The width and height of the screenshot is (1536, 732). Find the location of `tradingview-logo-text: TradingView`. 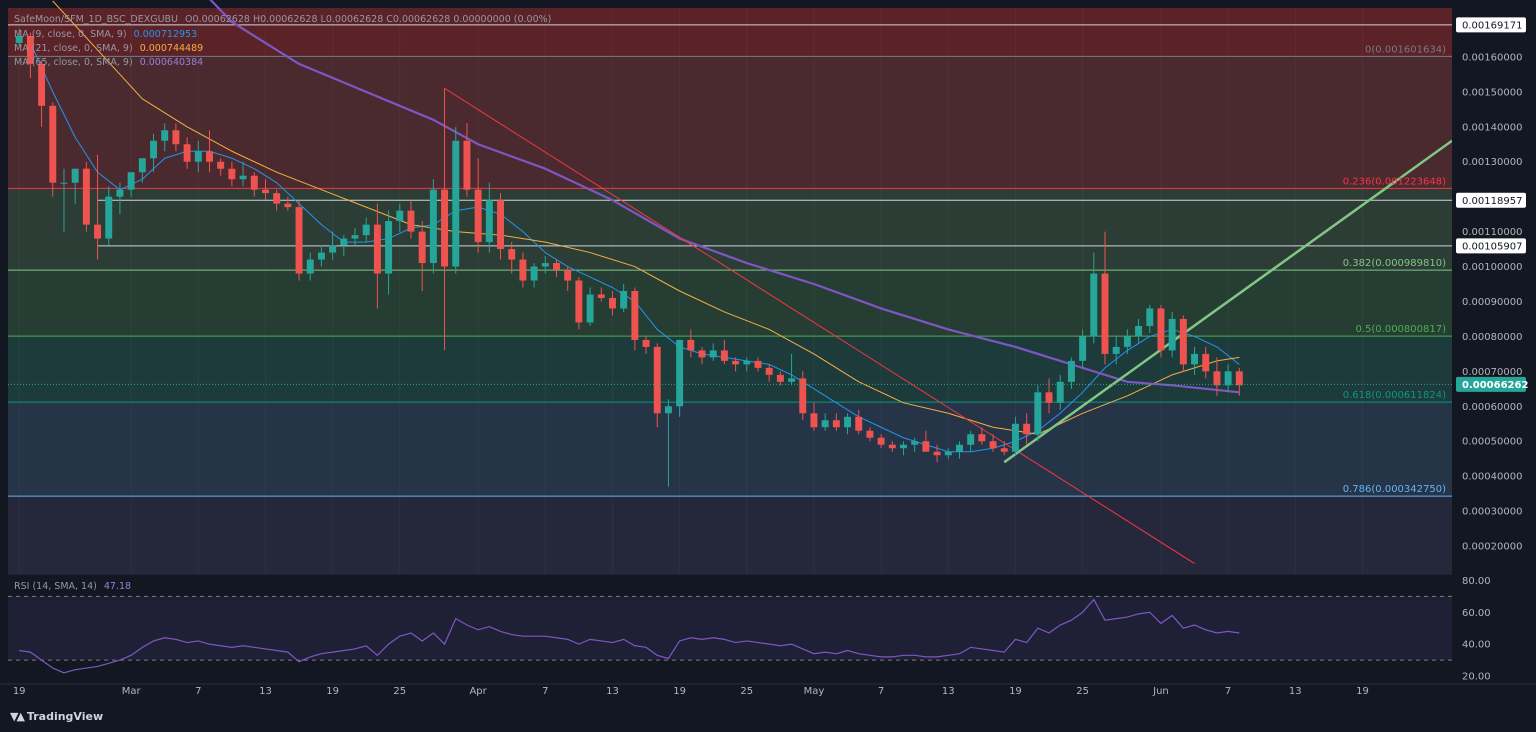

tradingview-logo-text: TradingView is located at coordinates (65, 716).